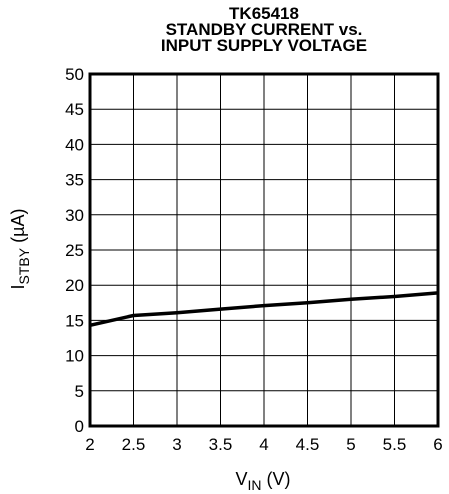 The image size is (449, 494). Describe the element at coordinates (264, 45) in the screenshot. I see `chart-title-line-3: INPUT SUPPLY VOLTAGE` at that location.